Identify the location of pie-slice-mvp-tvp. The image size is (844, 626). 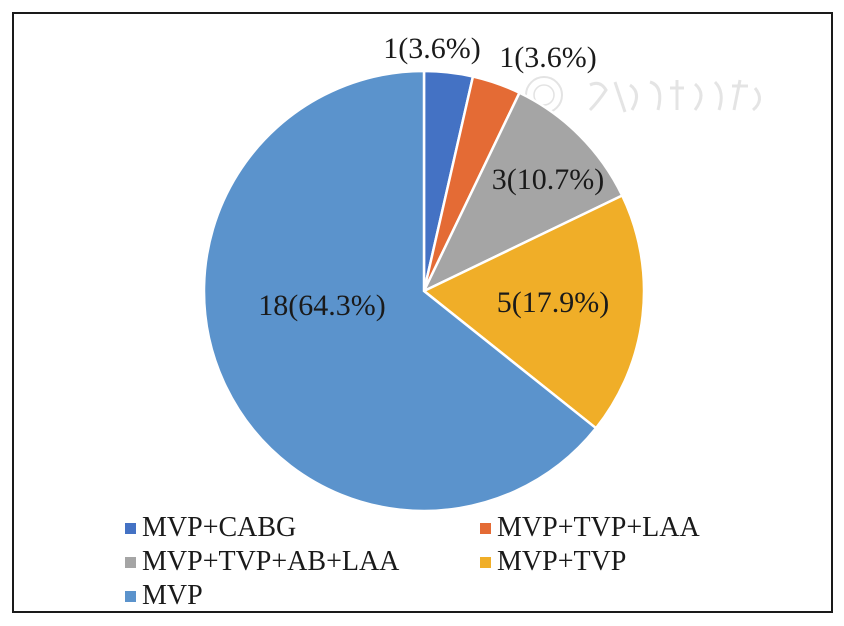
(533, 311).